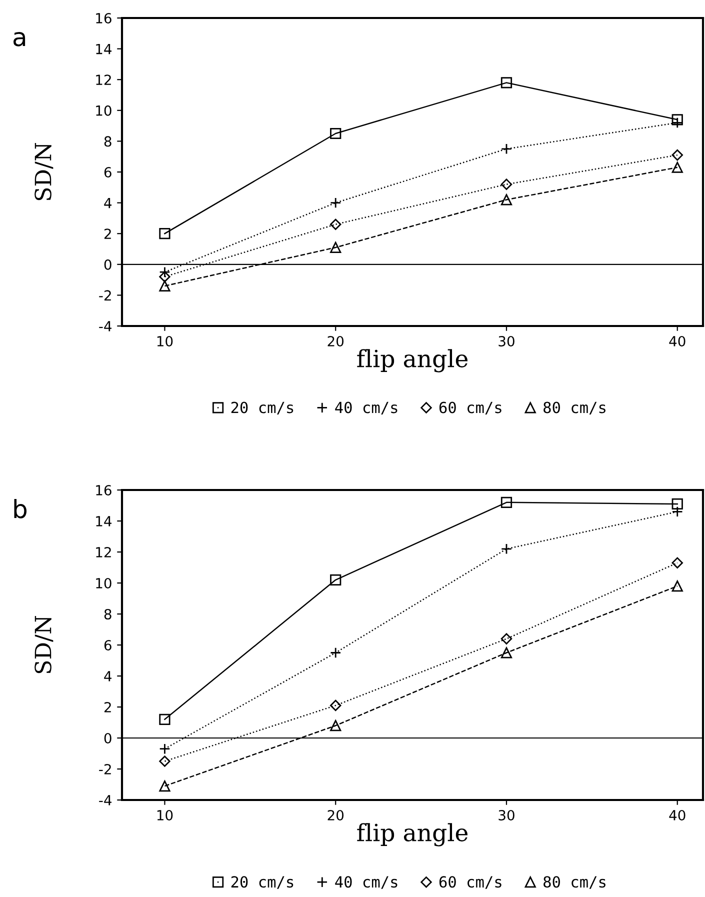  I want to click on chart-title: b, so click(20, 508).